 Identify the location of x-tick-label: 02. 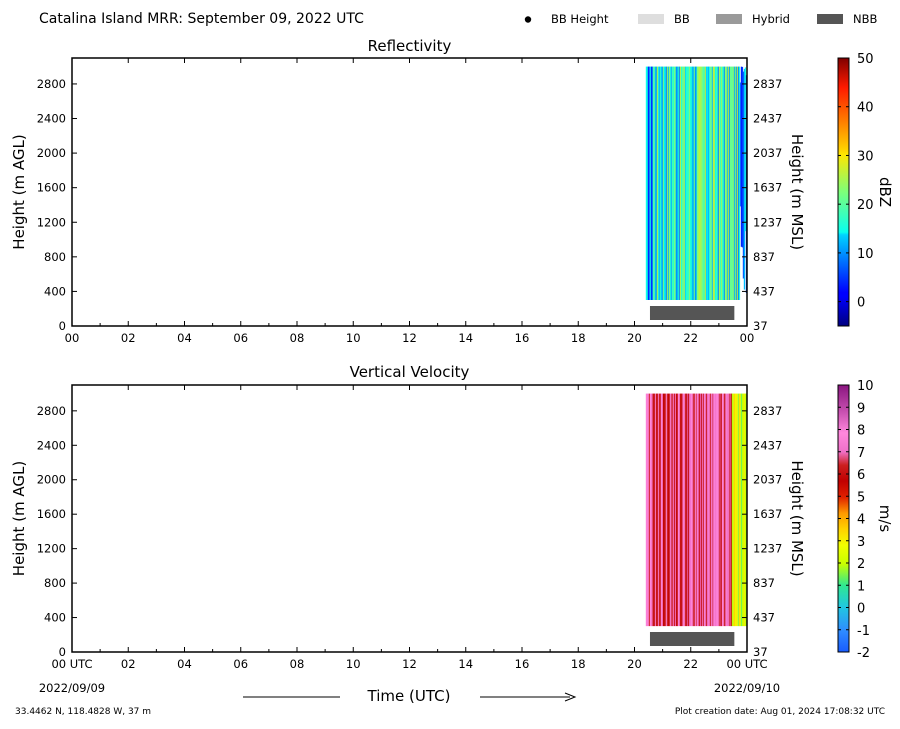
(128, 338).